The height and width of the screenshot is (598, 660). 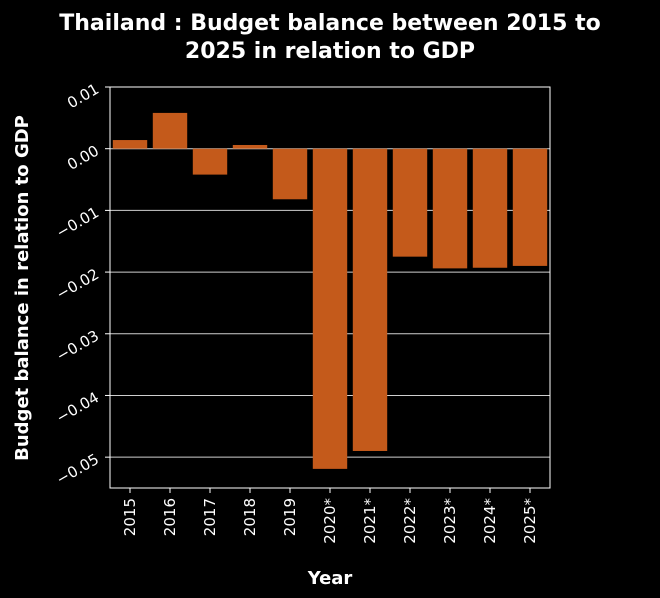 What do you see at coordinates (22, 288) in the screenshot?
I see `y-axis-label: Budget balance in relation to GDP` at bounding box center [22, 288].